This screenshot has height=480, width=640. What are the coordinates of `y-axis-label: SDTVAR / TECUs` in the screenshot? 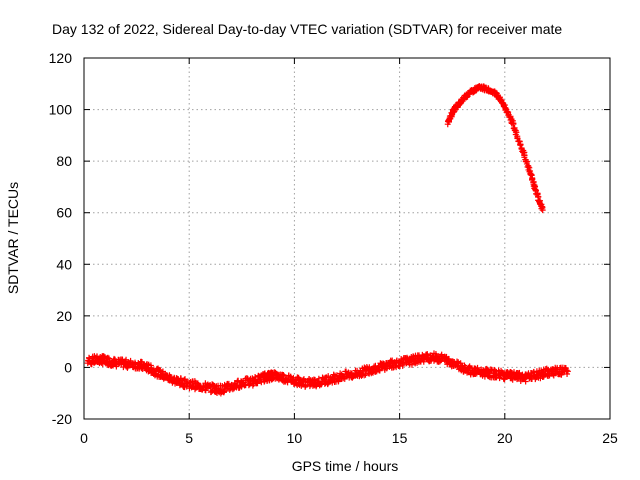 It's located at (13, 238).